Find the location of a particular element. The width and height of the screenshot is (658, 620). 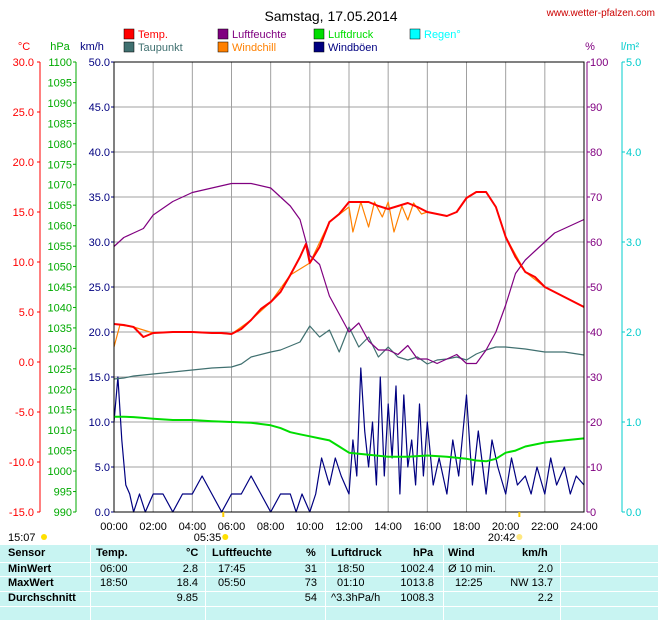

sunset-label: 20:42 is located at coordinates (502, 538).